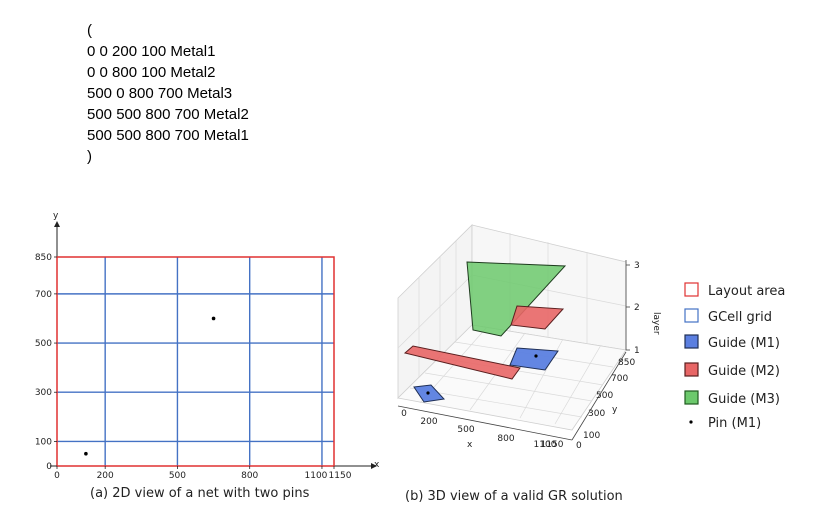 The width and height of the screenshot is (823, 520). What do you see at coordinates (579, 446) in the screenshot?
I see `y-tick-label-3d: 0` at bounding box center [579, 446].